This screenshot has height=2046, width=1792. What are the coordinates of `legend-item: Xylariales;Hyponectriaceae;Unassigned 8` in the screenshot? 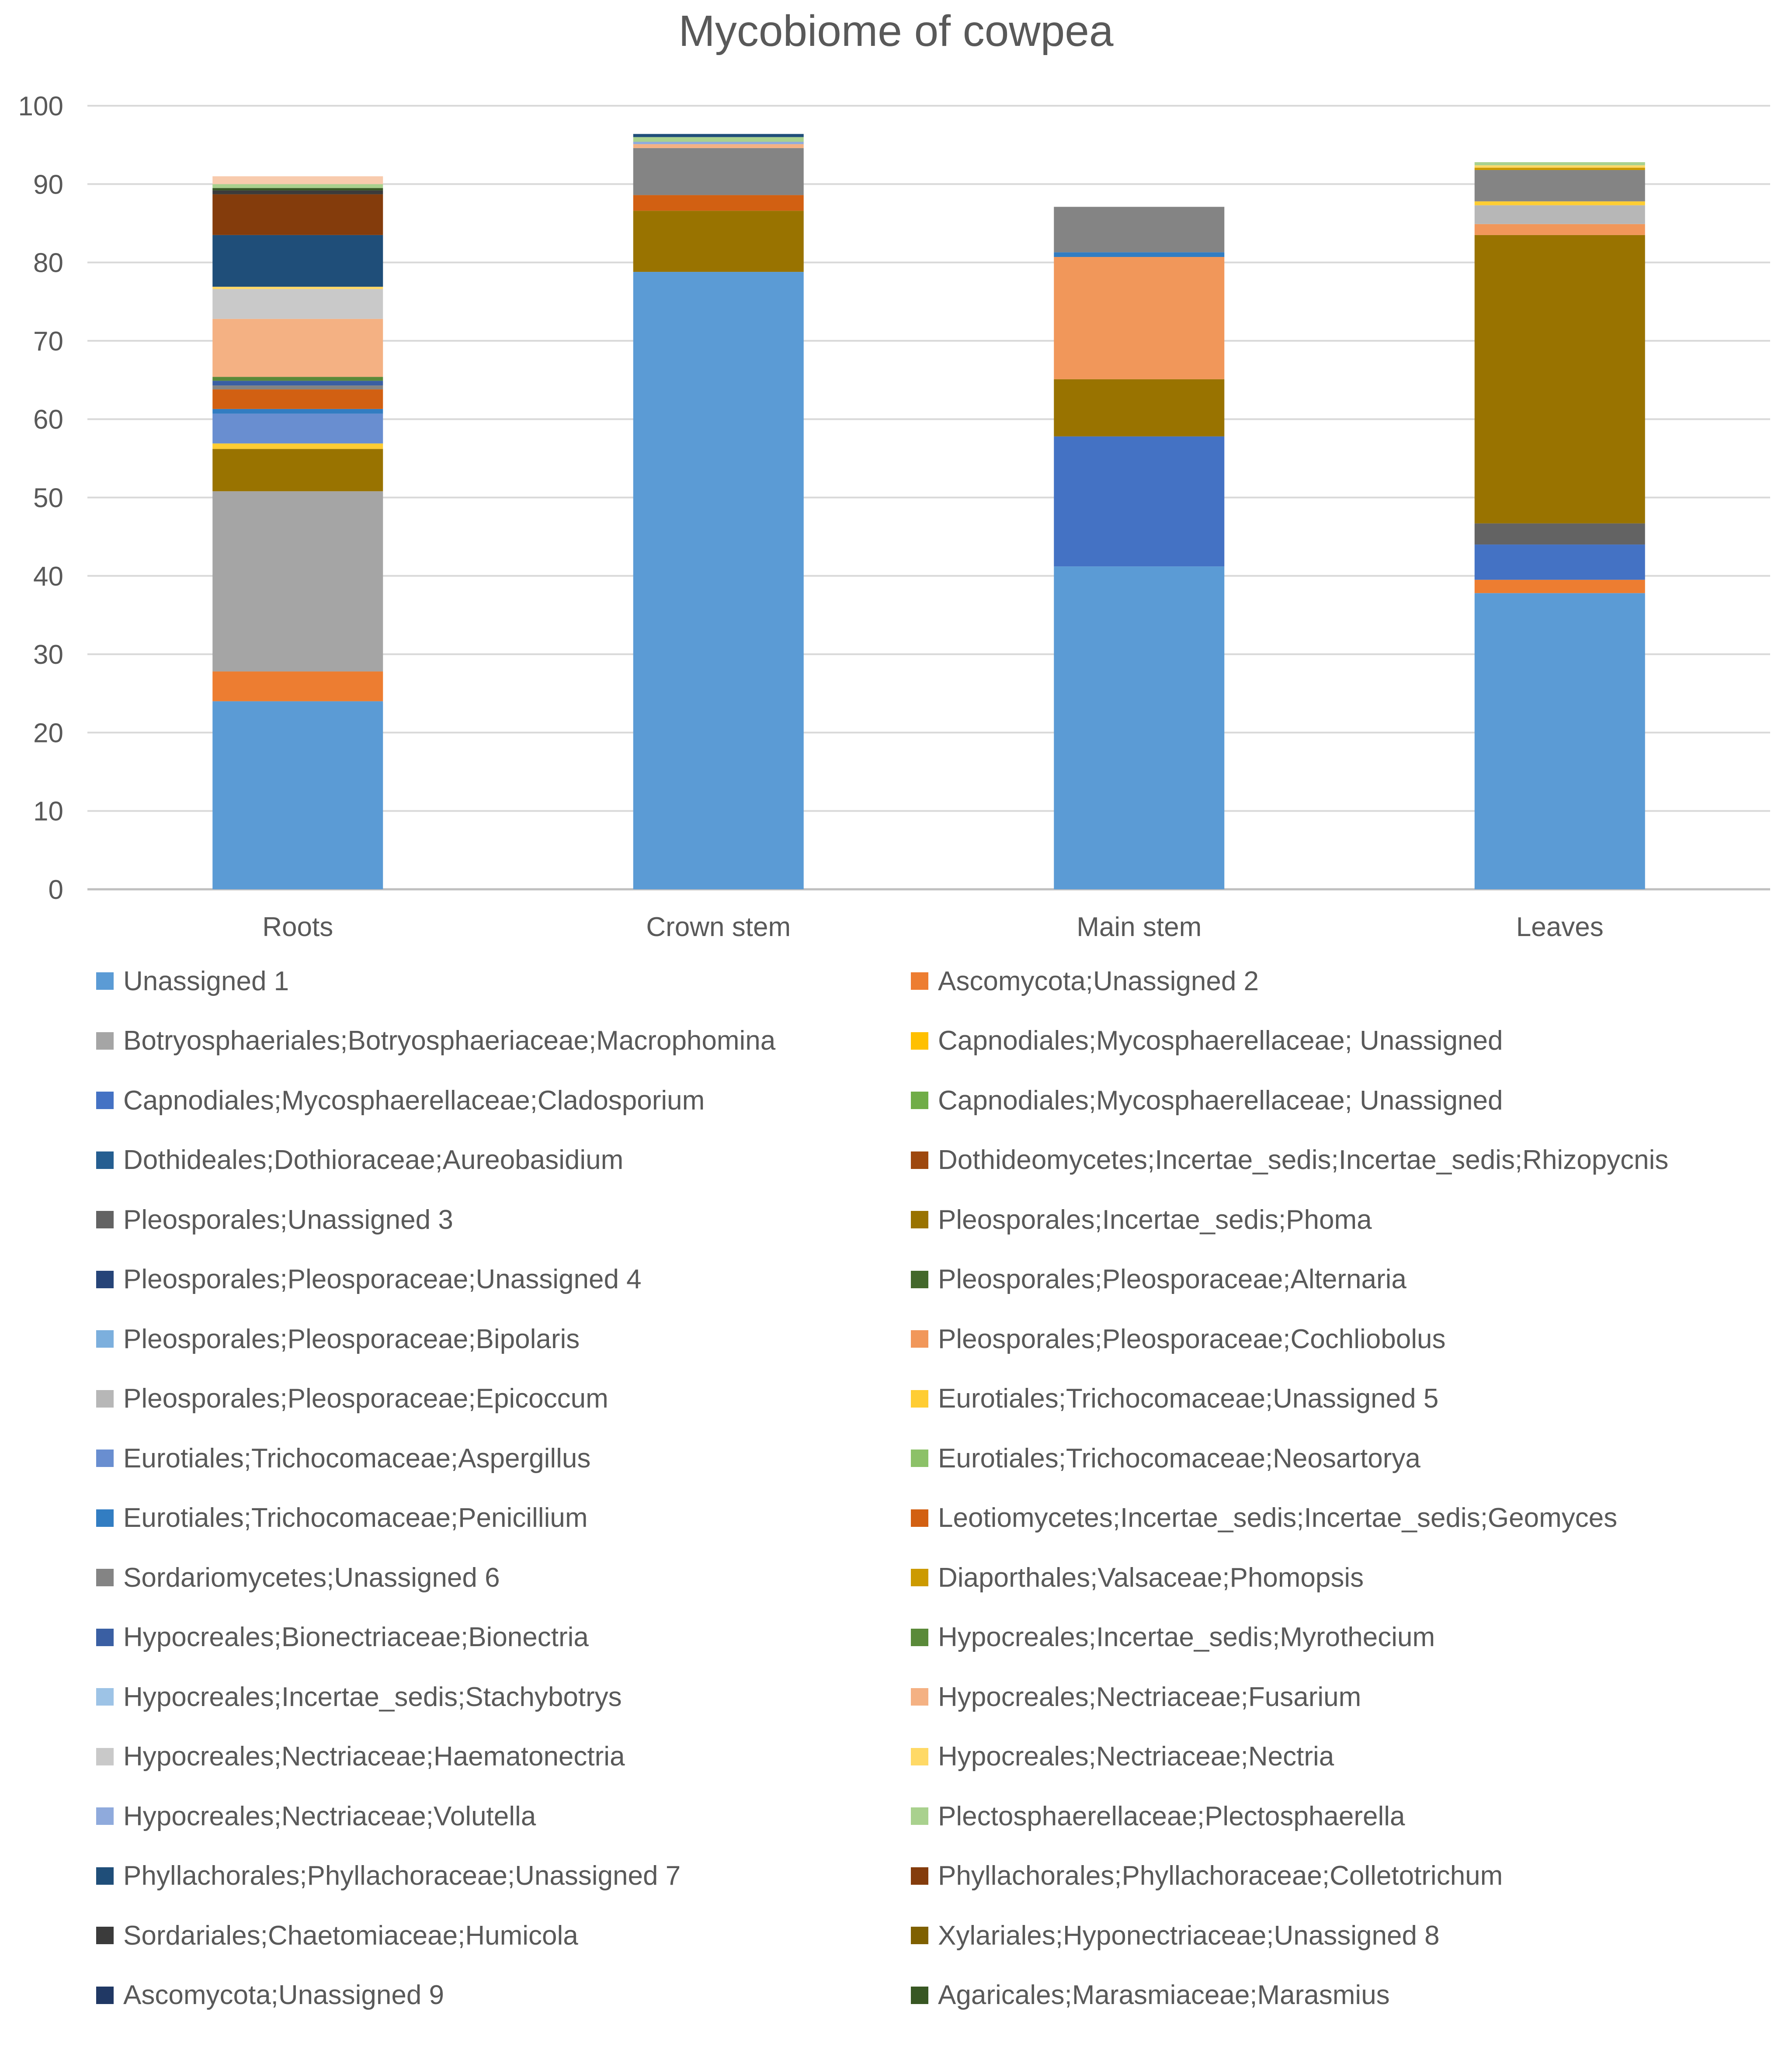 It's located at (1175, 1936).